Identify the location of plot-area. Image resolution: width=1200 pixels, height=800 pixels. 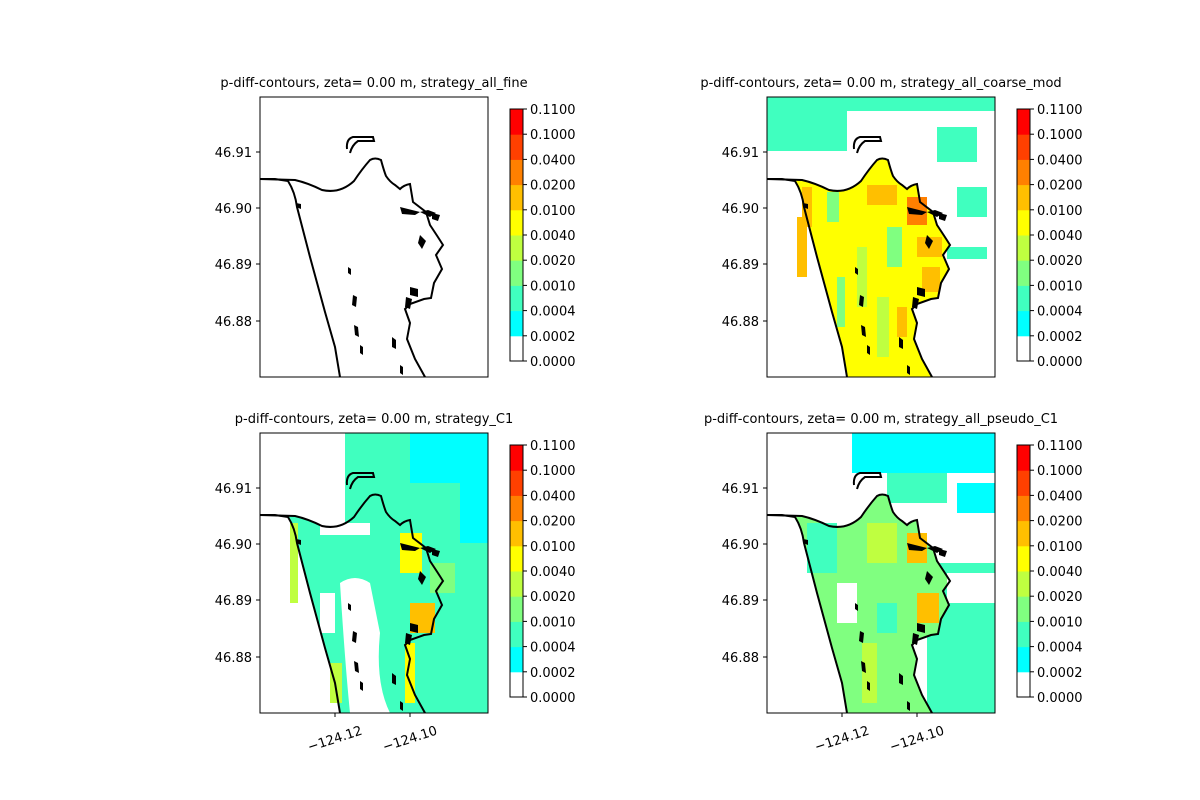
(374, 237).